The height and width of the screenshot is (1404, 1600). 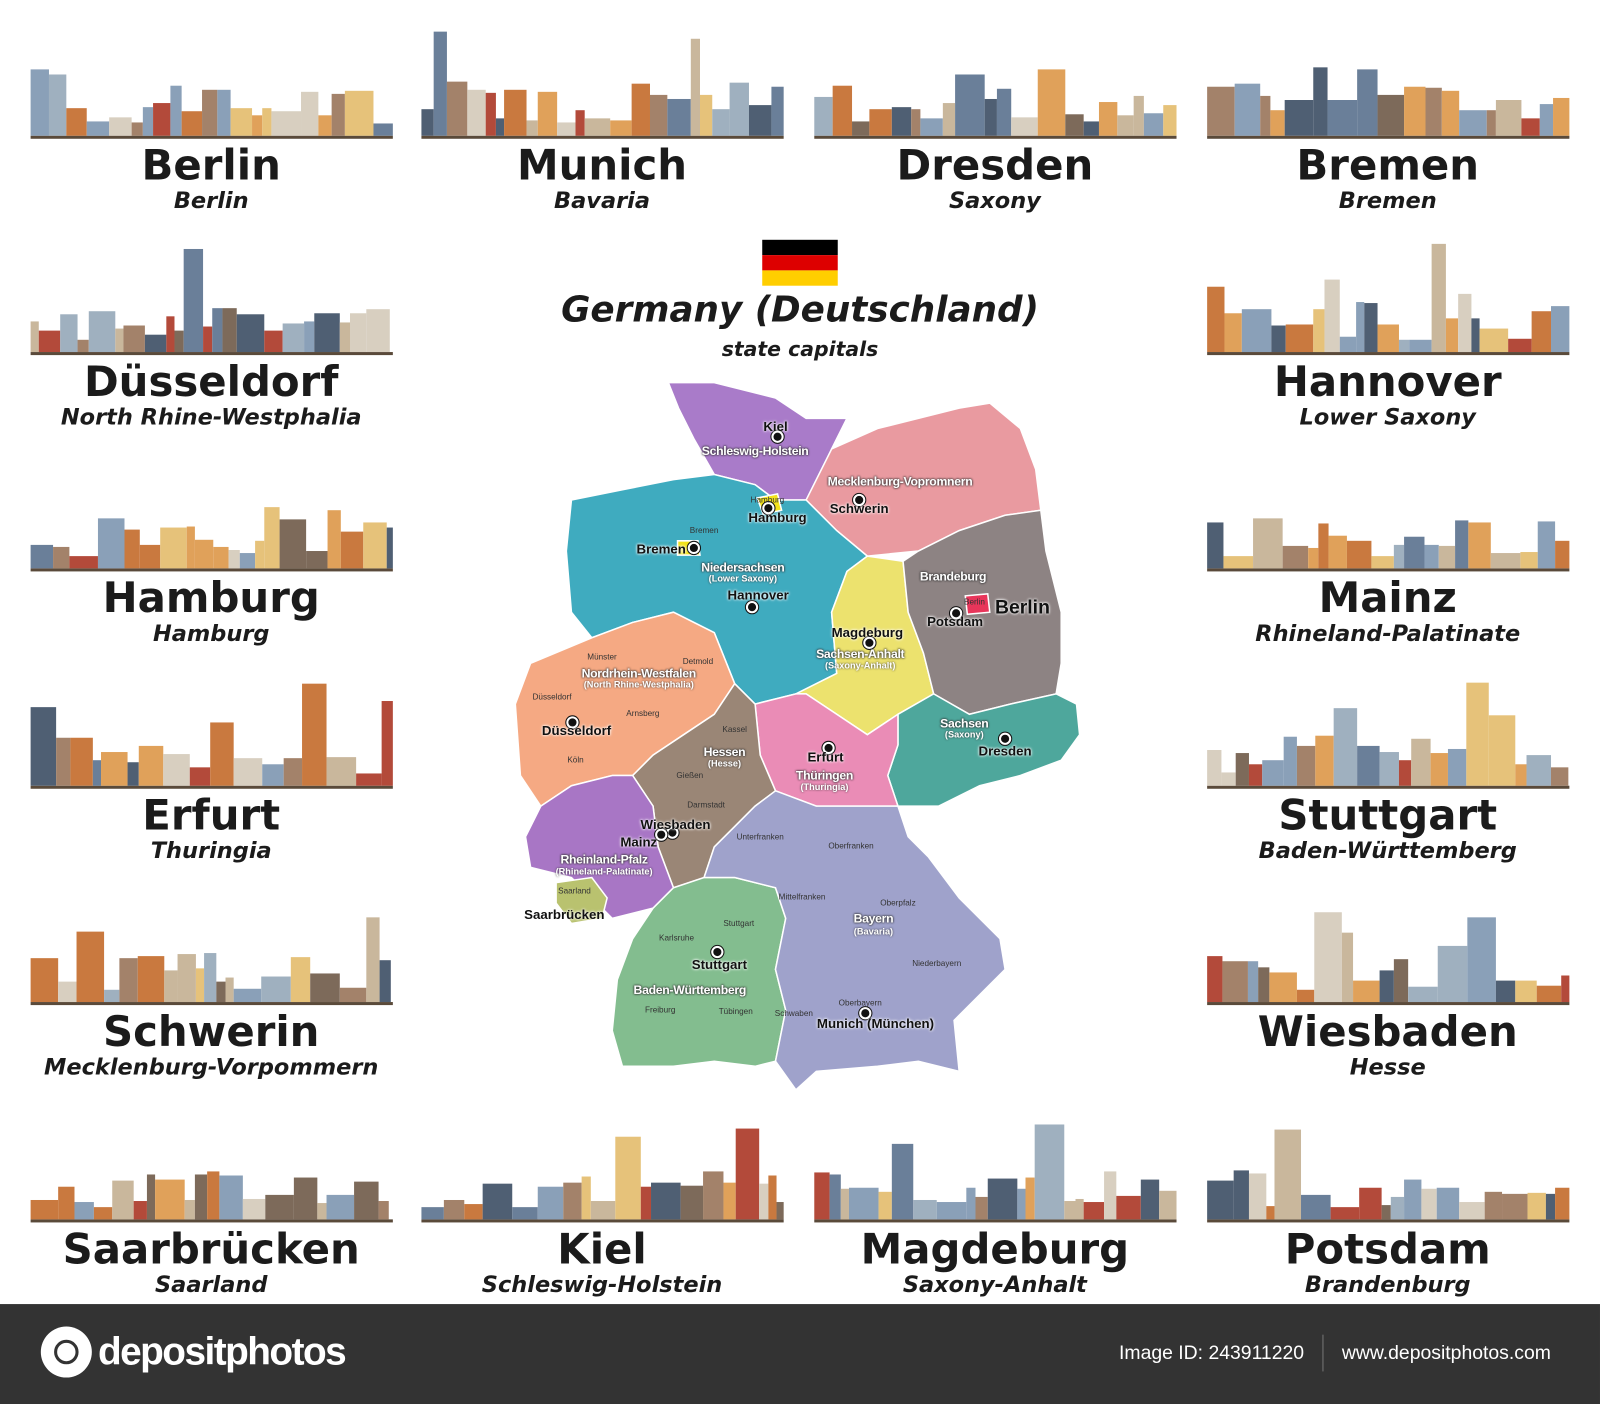 I want to click on page-title: Germany (Deutschland), so click(x=800, y=310).